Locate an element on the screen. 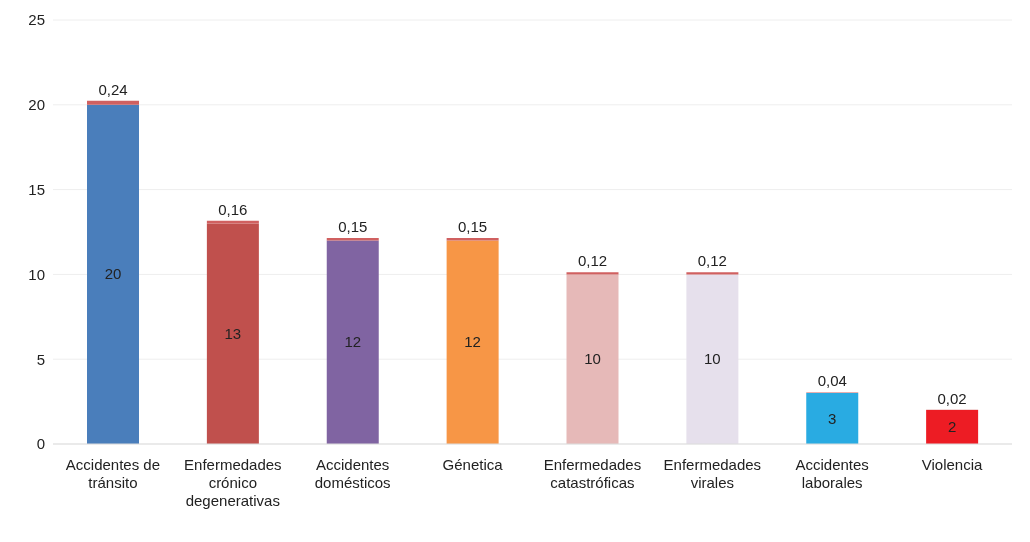  data-label: 2 is located at coordinates (952, 427).